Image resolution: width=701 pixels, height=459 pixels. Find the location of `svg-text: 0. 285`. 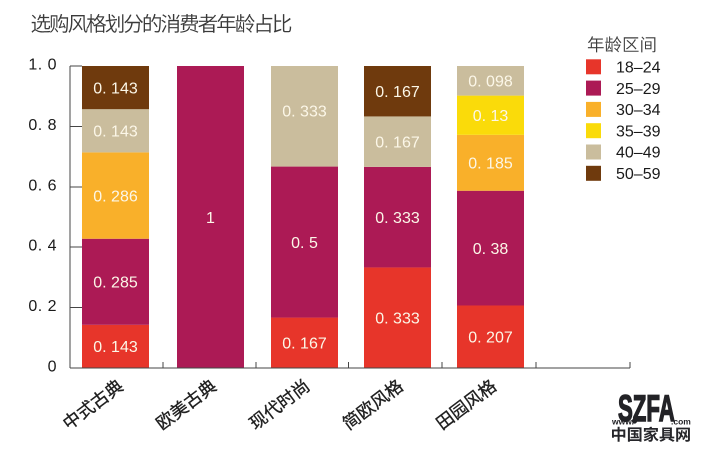

svg-text: 0. 285 is located at coordinates (115, 283).